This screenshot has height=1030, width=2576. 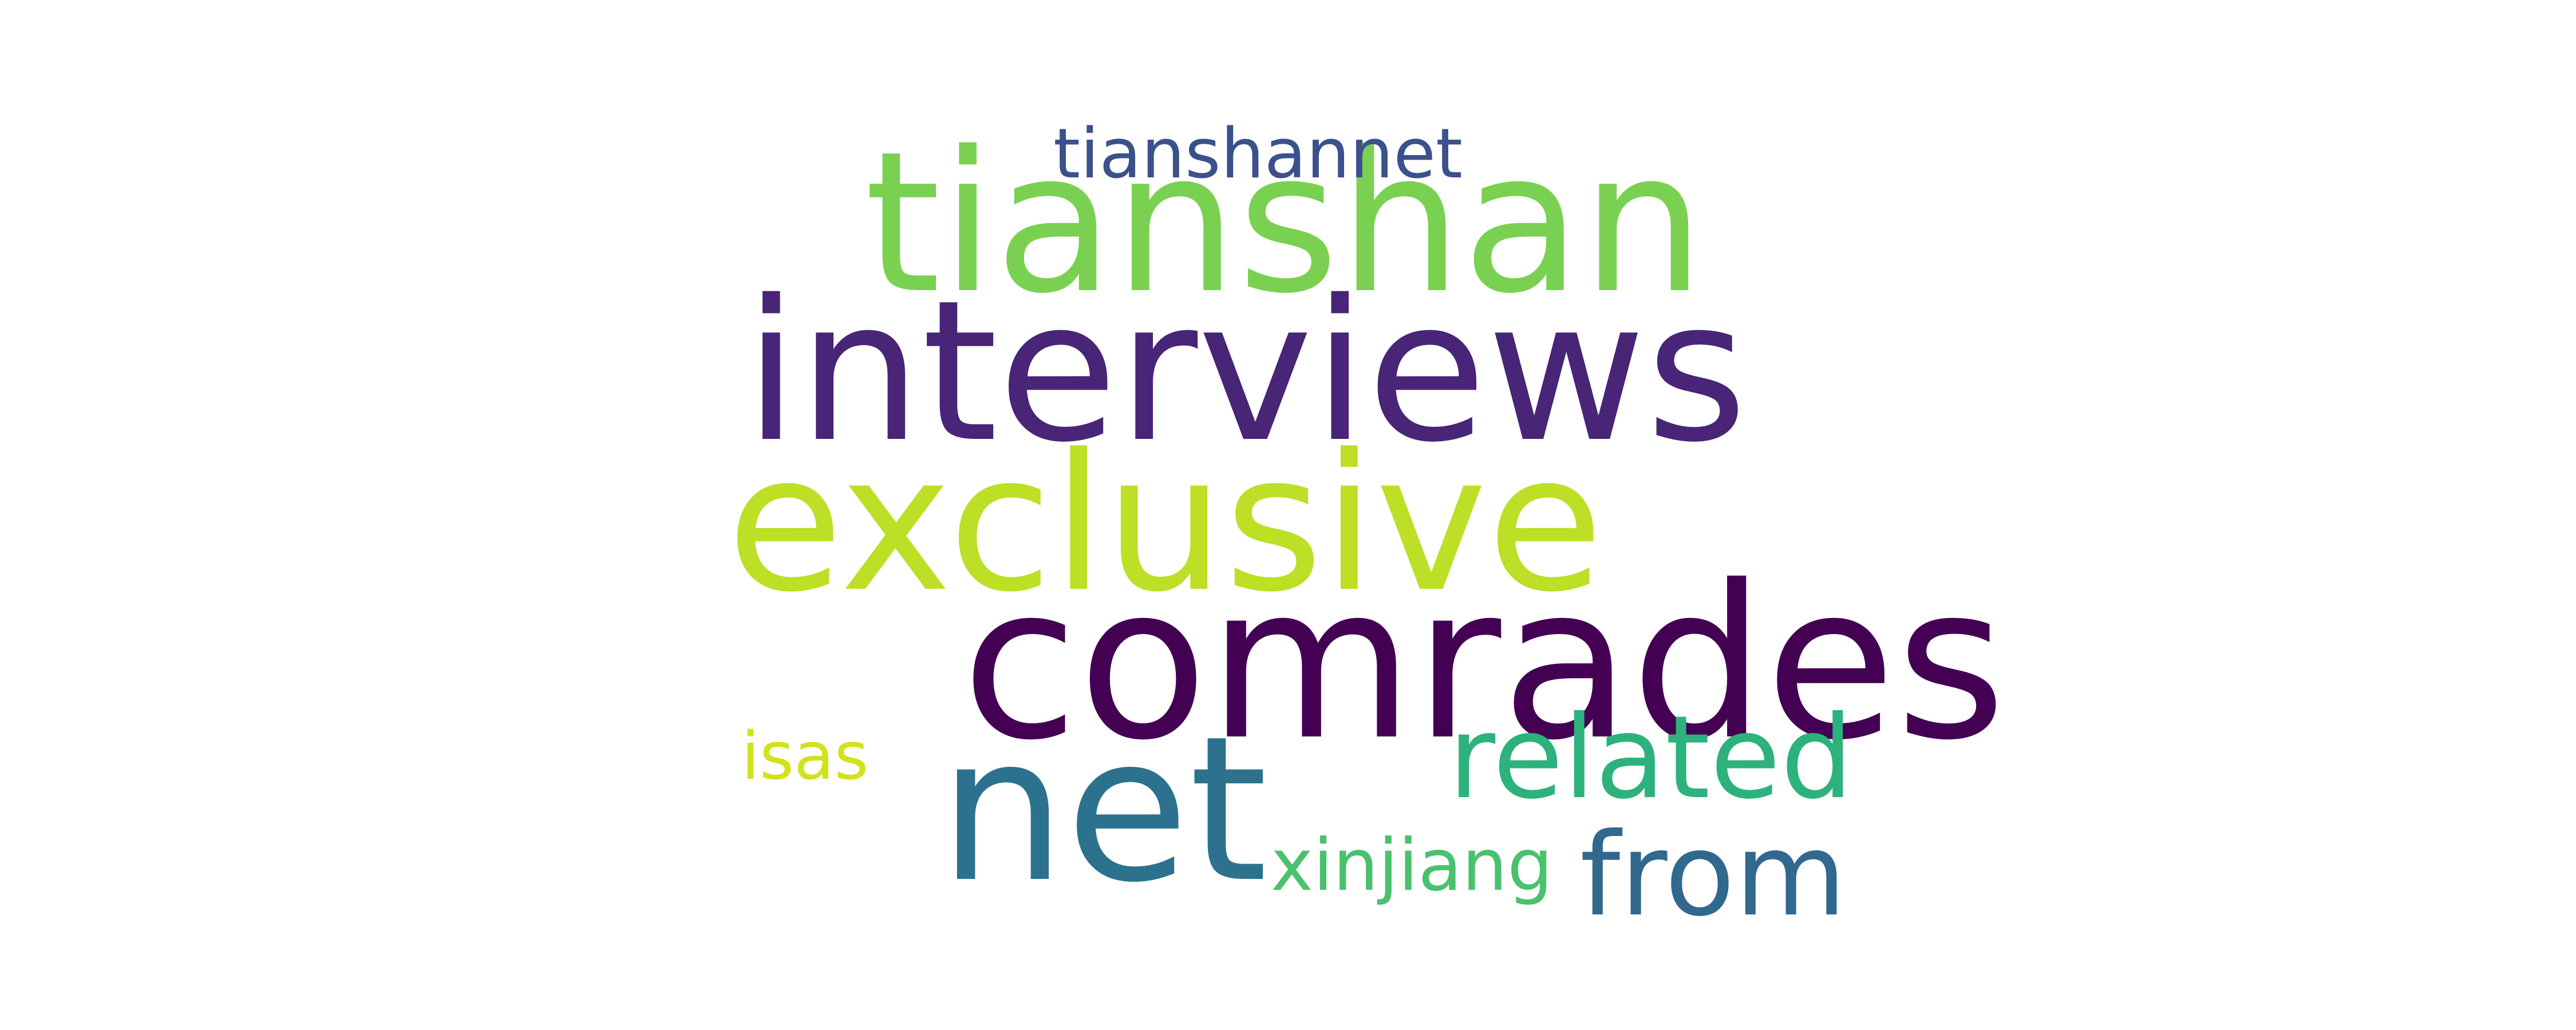 What do you see at coordinates (1484, 664) in the screenshot?
I see `word-comrades: comrades` at bounding box center [1484, 664].